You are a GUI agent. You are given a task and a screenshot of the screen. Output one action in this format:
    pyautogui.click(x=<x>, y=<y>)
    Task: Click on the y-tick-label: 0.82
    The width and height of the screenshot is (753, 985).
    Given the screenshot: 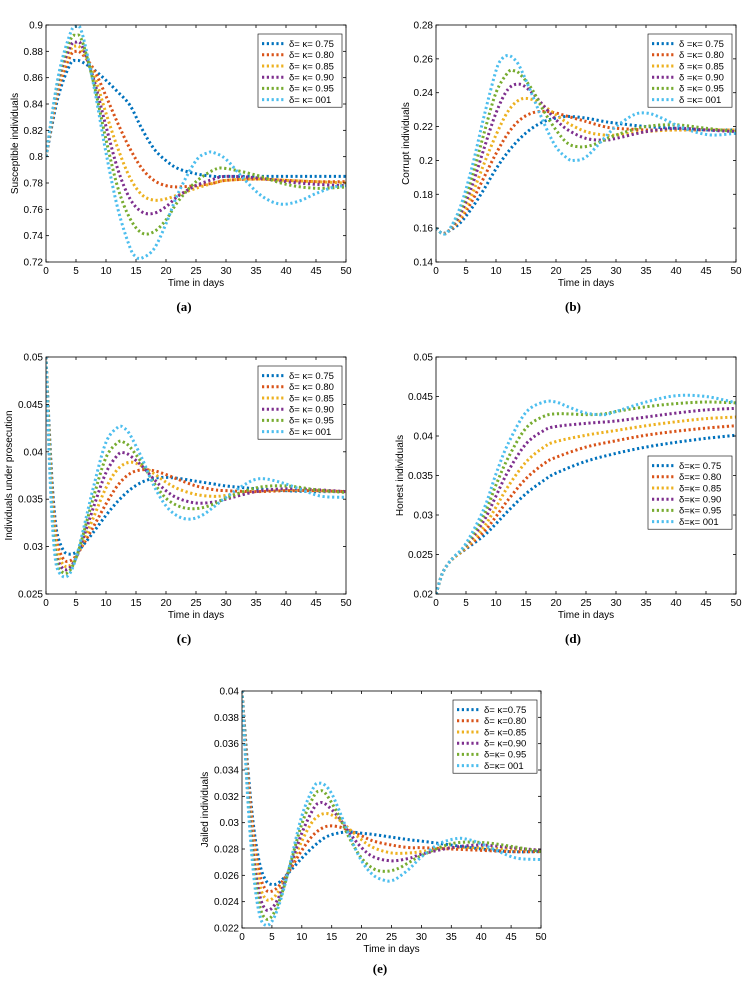 What is the action you would take?
    pyautogui.click(x=34, y=131)
    